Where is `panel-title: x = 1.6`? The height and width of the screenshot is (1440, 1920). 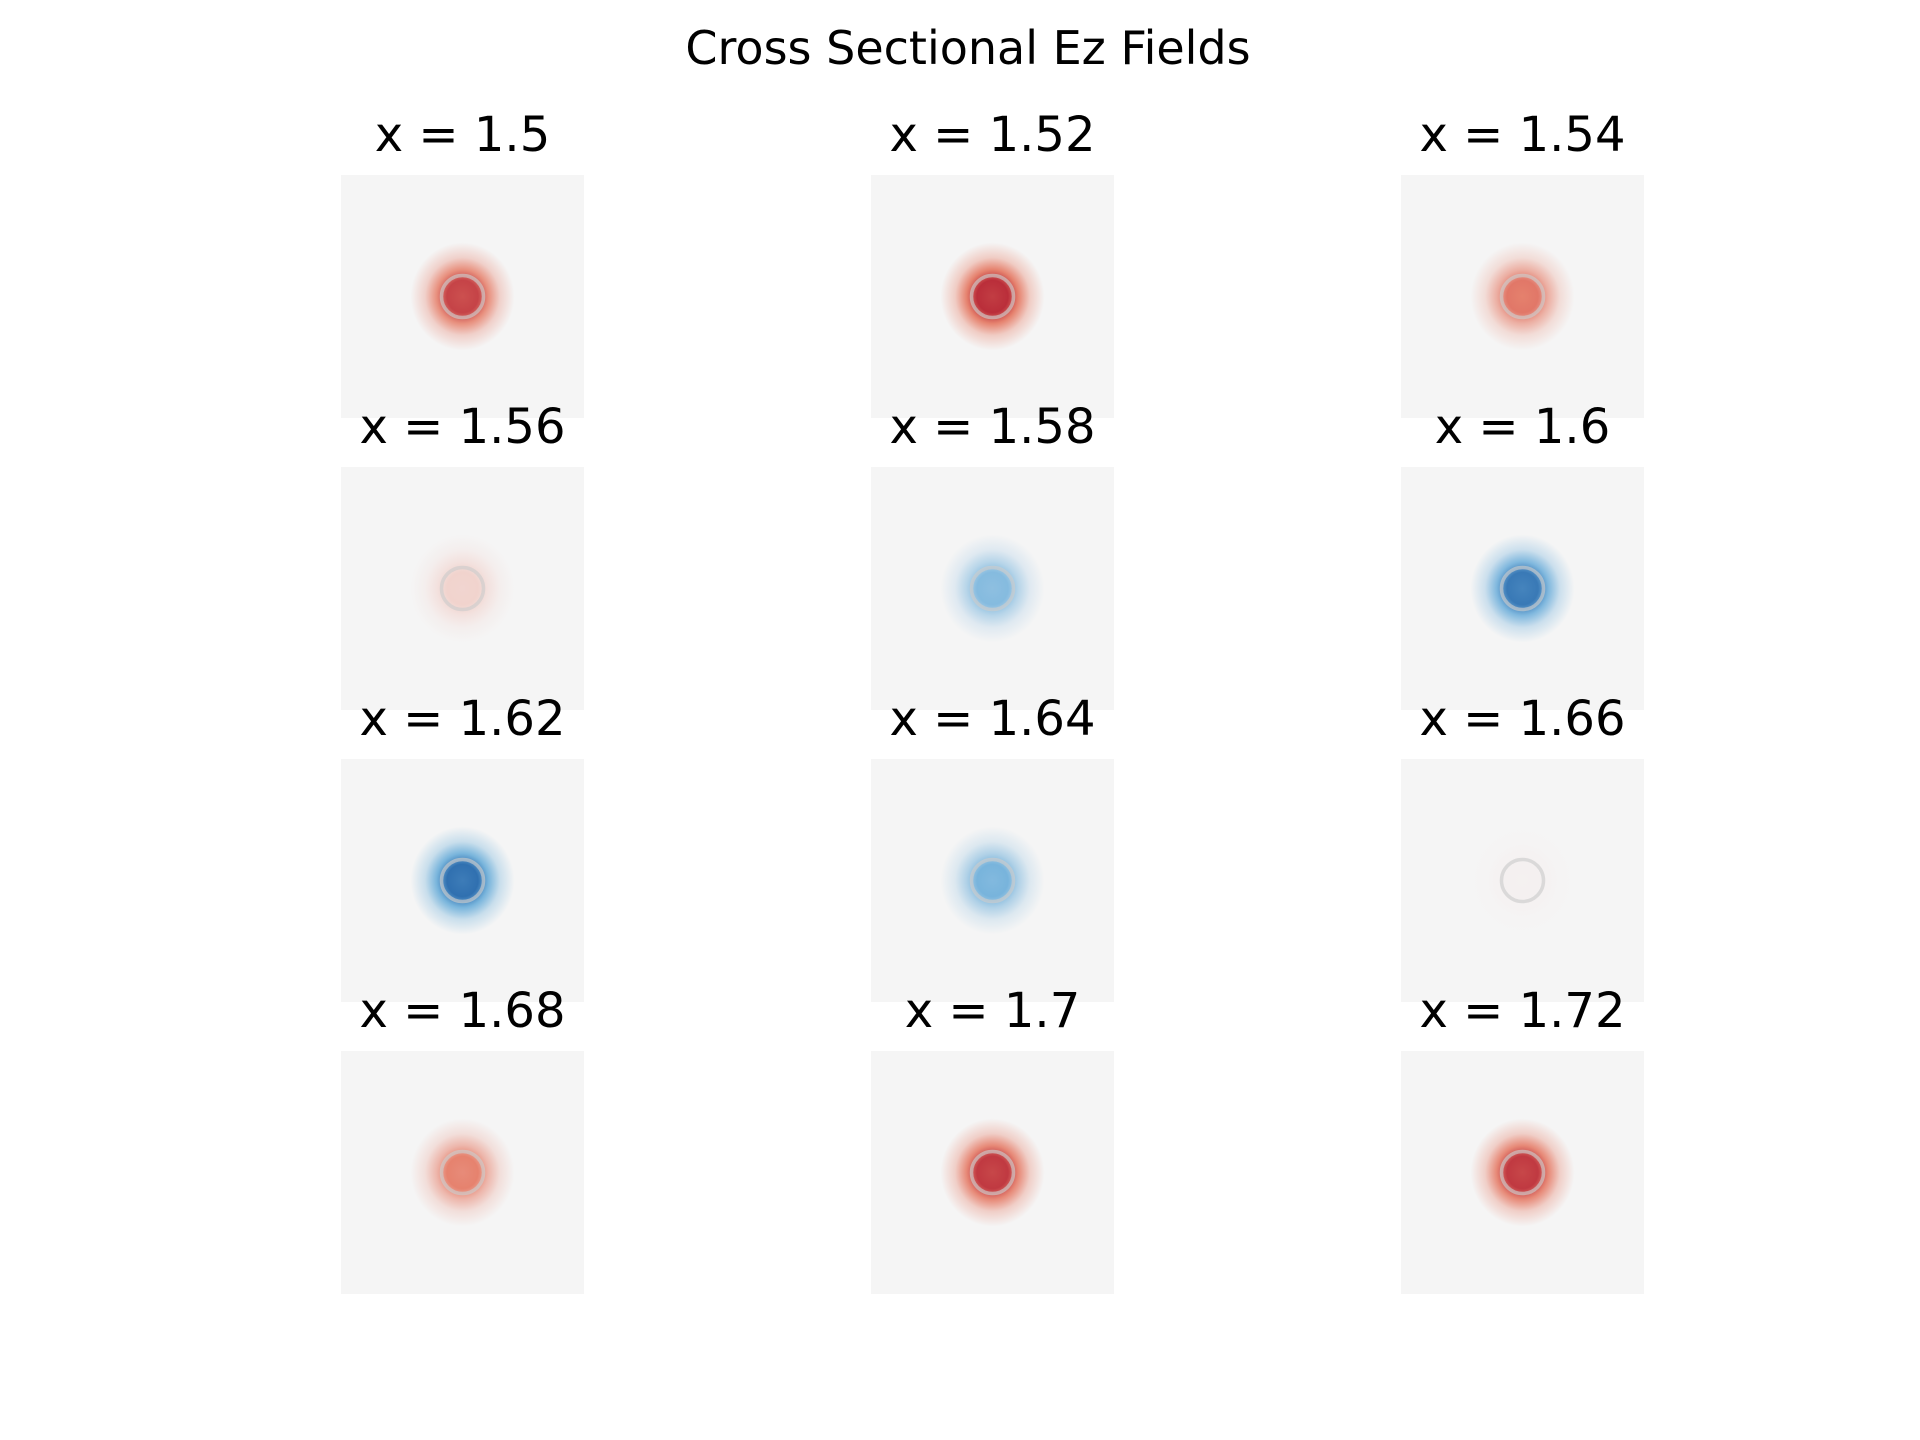
panel-title: x = 1.6 is located at coordinates (1522, 427).